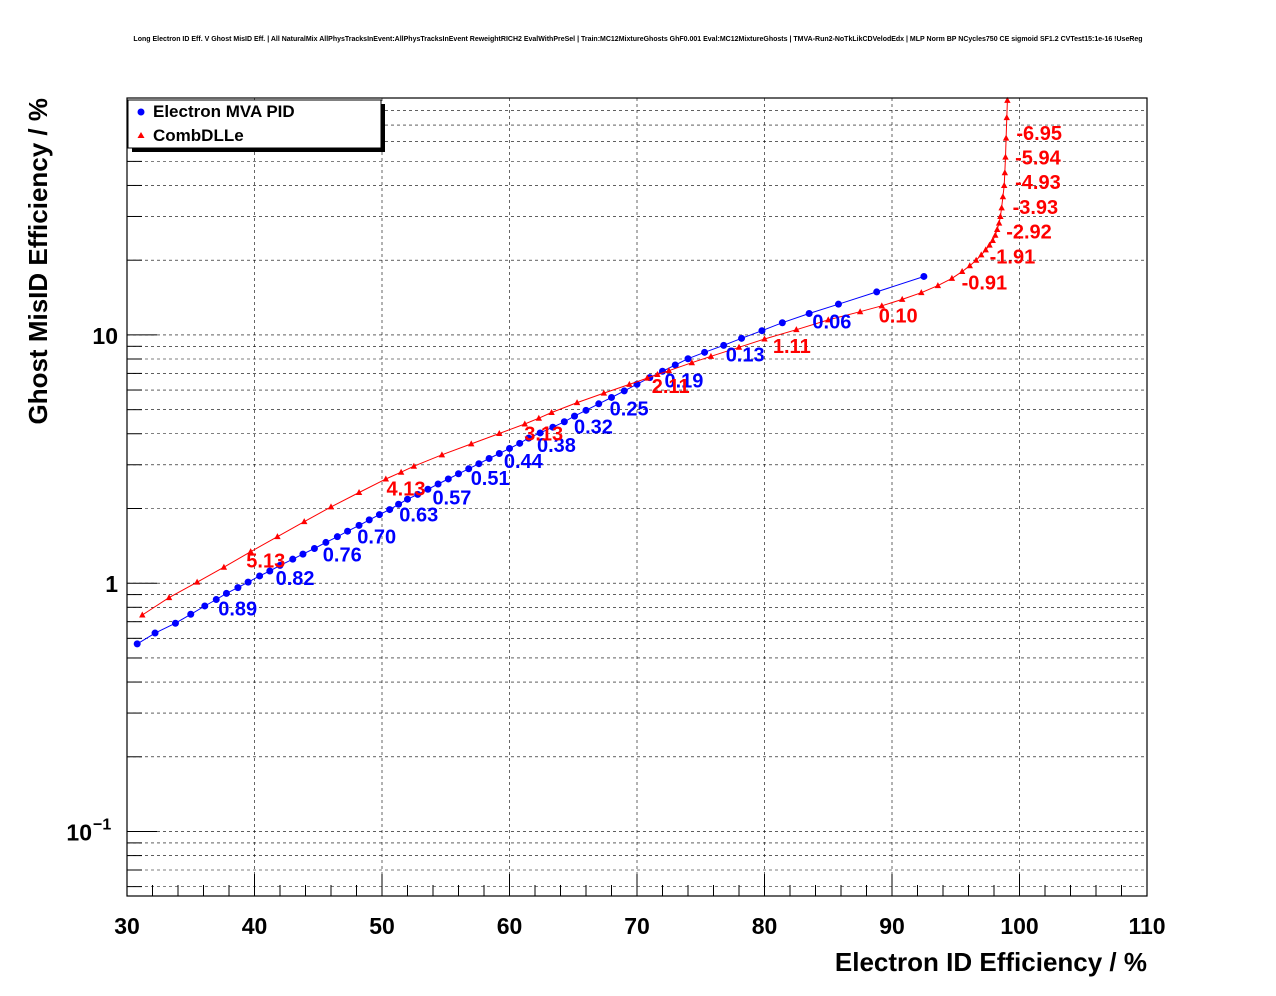 This screenshot has height=996, width=1276. Describe the element at coordinates (224, 111) in the screenshot. I see `legend-label-mva: Electron MVA PID` at that location.